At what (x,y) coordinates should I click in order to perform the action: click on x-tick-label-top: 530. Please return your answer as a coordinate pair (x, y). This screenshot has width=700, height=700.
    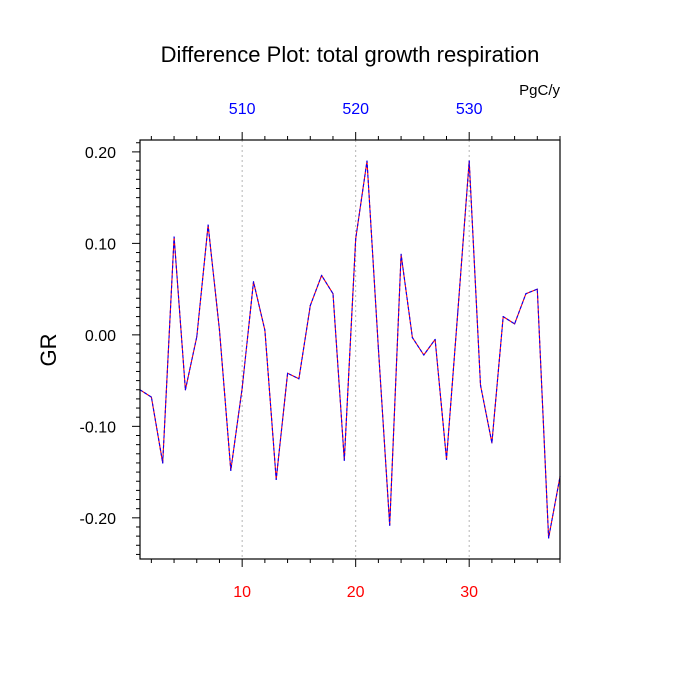
    Looking at the image, I should click on (469, 109).